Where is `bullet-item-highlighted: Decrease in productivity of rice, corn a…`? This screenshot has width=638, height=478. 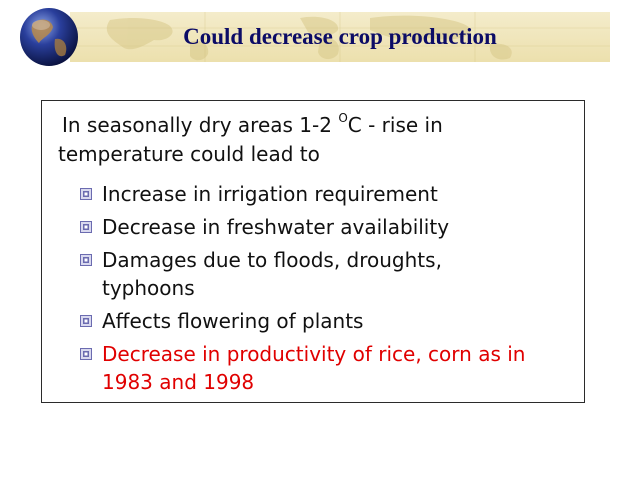 bullet-item-highlighted: Decrease in productivity of rice, corn a… is located at coordinates (330, 368).